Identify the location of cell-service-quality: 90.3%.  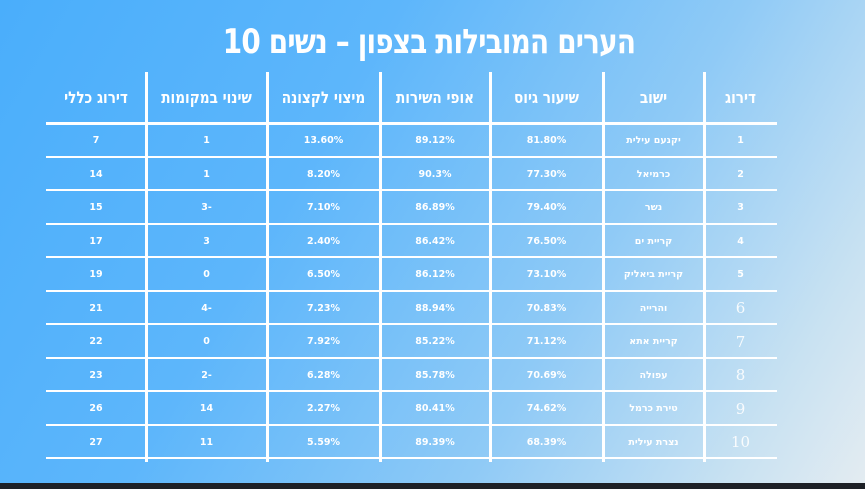
(435, 174).